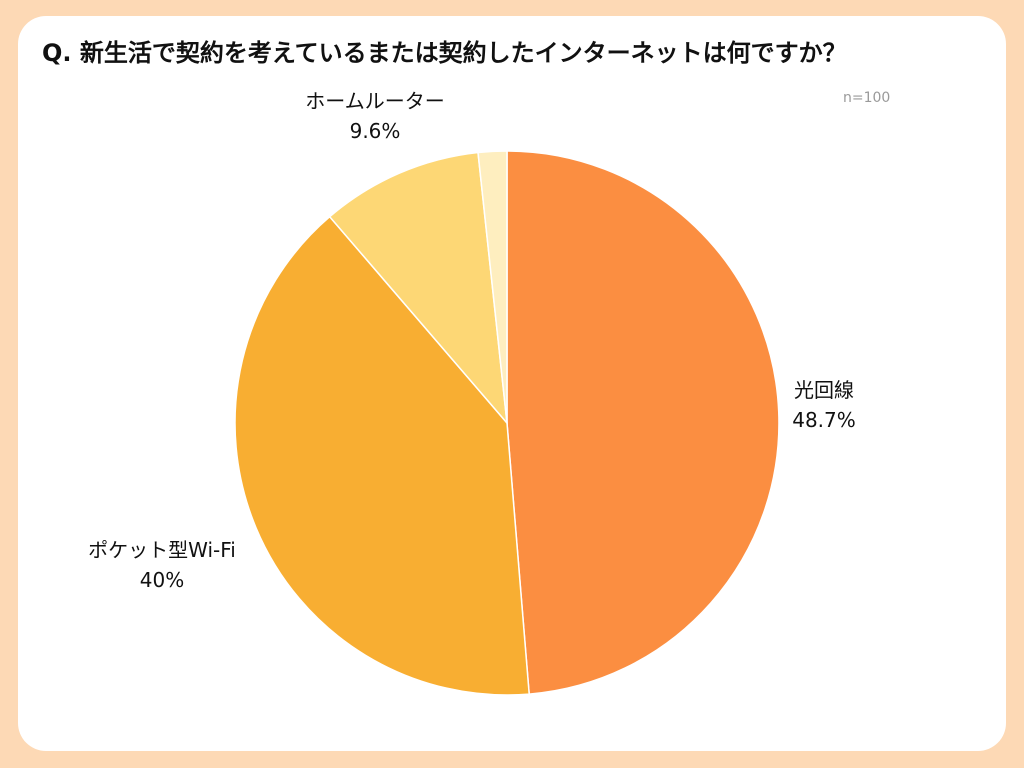 The width and height of the screenshot is (1024, 768). What do you see at coordinates (375, 131) in the screenshot?
I see `slice-value: 9.6%` at bounding box center [375, 131].